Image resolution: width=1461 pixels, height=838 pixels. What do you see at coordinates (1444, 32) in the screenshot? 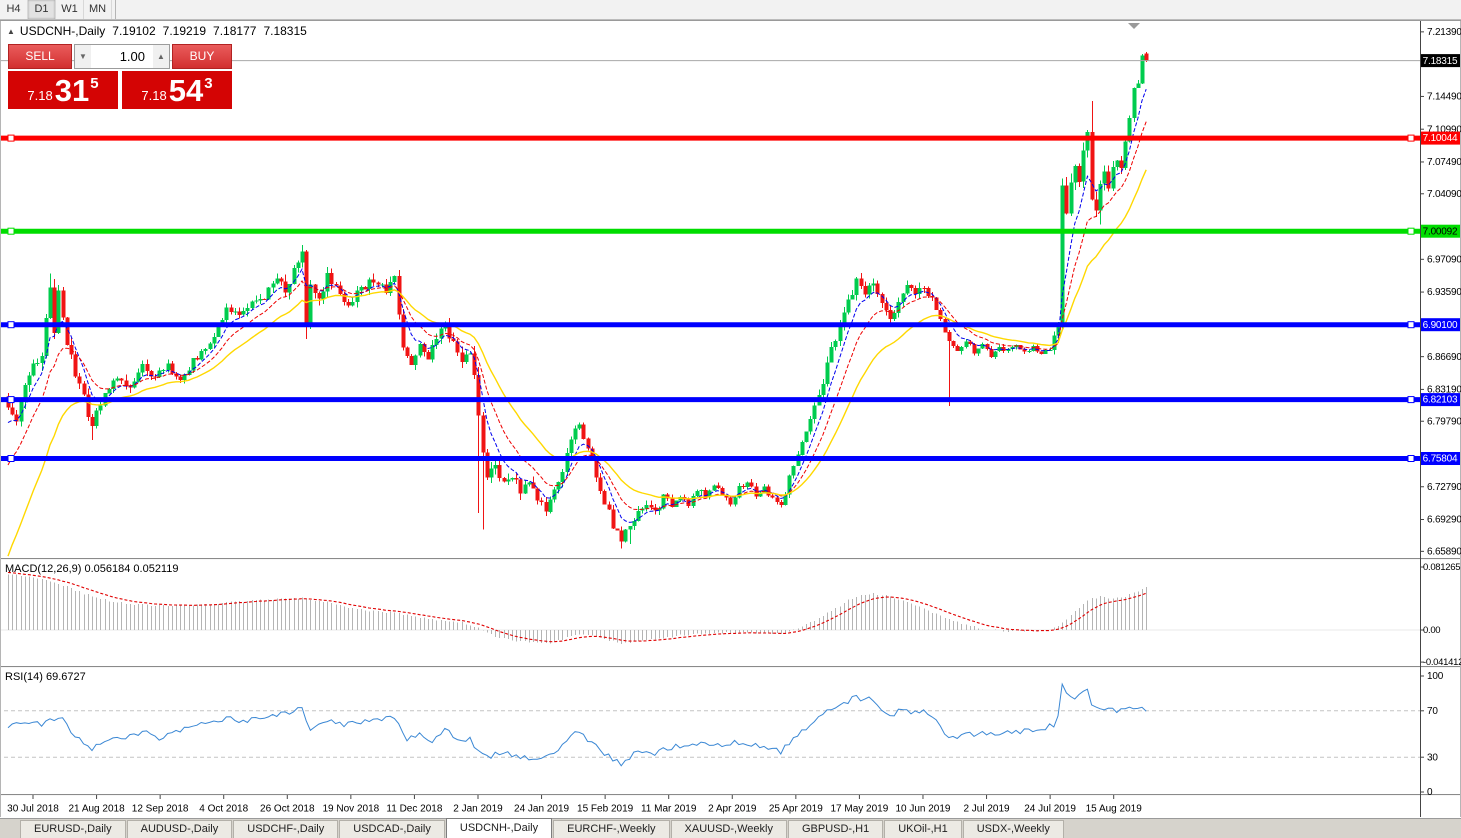
I see `price-tick-label: 7.21390` at bounding box center [1444, 32].